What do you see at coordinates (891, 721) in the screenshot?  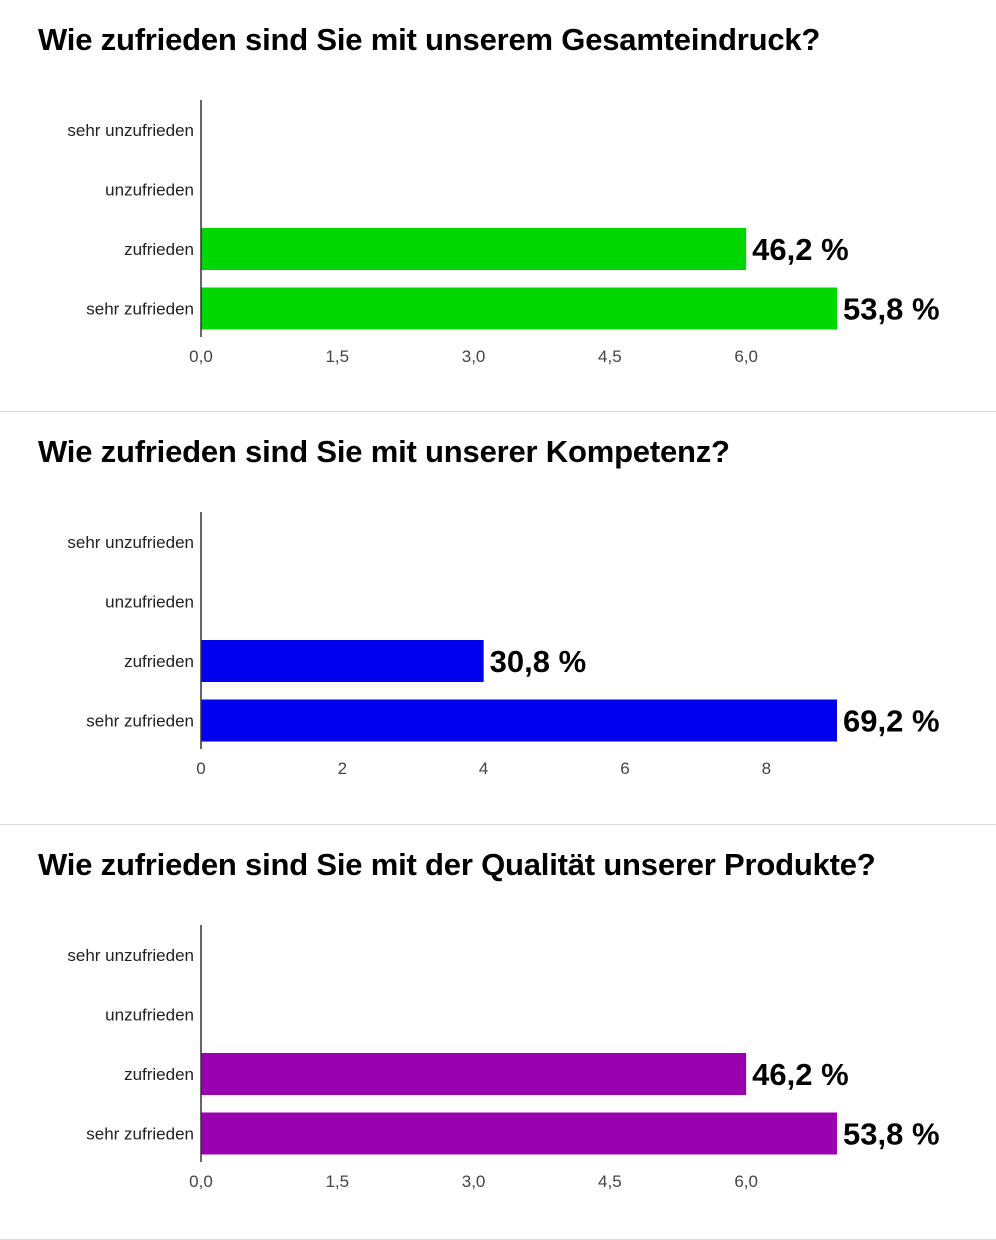 I see `data-label: 69,2 %` at bounding box center [891, 721].